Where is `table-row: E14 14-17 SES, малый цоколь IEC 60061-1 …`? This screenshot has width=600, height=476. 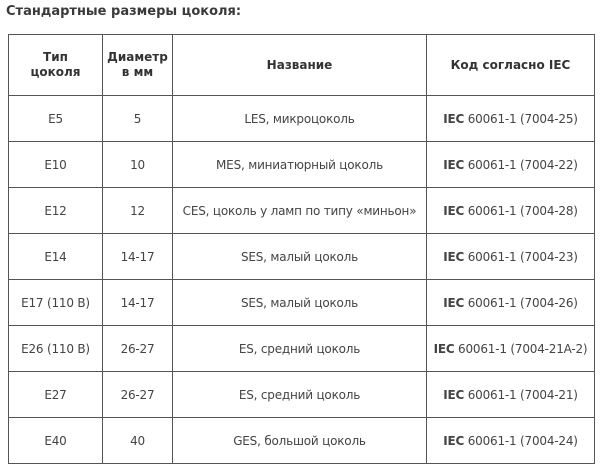
table-row: E14 14-17 SES, малый цоколь IEC 60061-1 … is located at coordinates (301, 256).